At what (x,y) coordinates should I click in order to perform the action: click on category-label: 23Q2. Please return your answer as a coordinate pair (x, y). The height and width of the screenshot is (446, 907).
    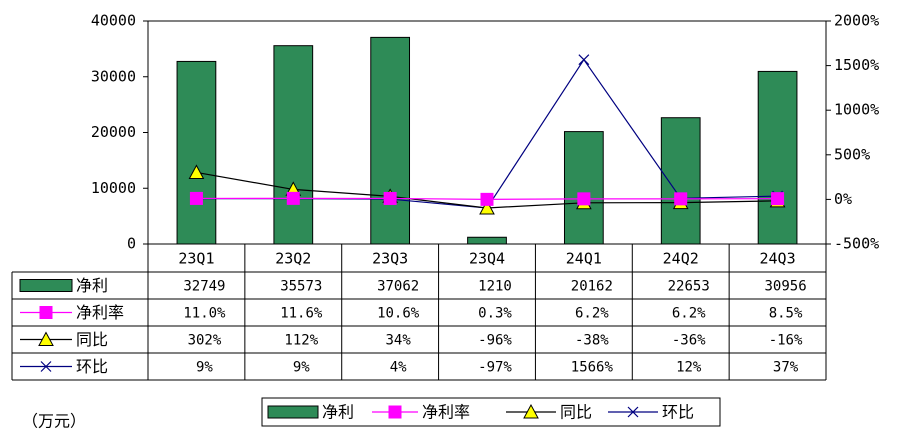
    Looking at the image, I should click on (293, 259).